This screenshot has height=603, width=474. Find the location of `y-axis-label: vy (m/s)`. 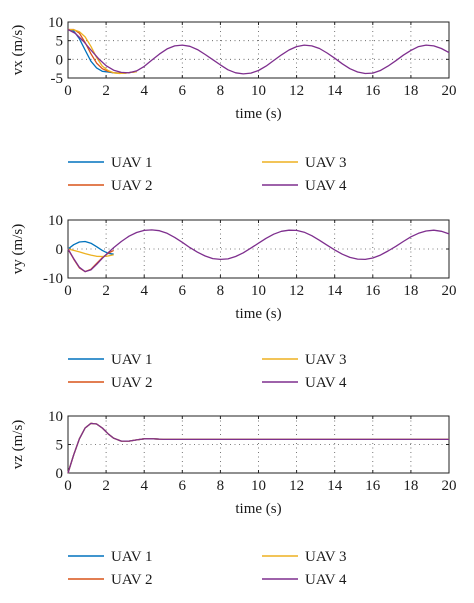

y-axis-label: vy (m/s) is located at coordinates (18, 249).